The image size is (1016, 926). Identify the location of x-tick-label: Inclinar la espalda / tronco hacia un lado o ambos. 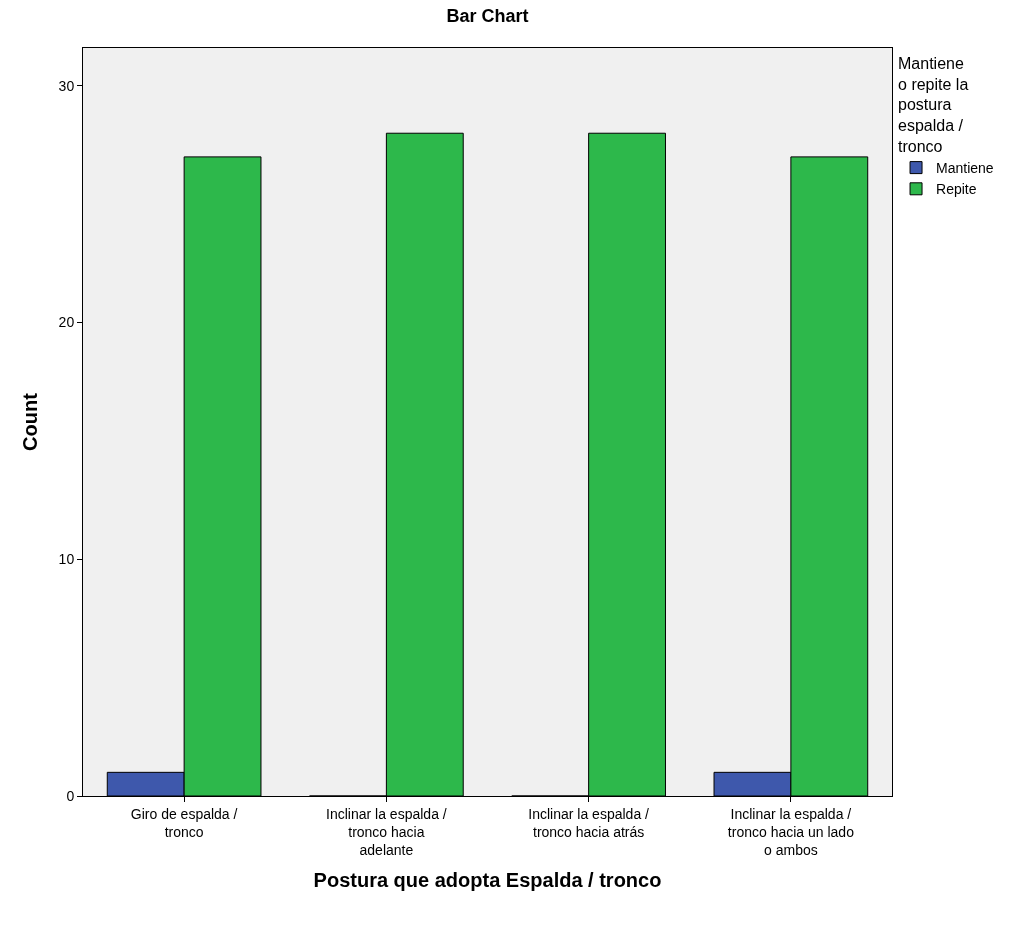
(791, 832).